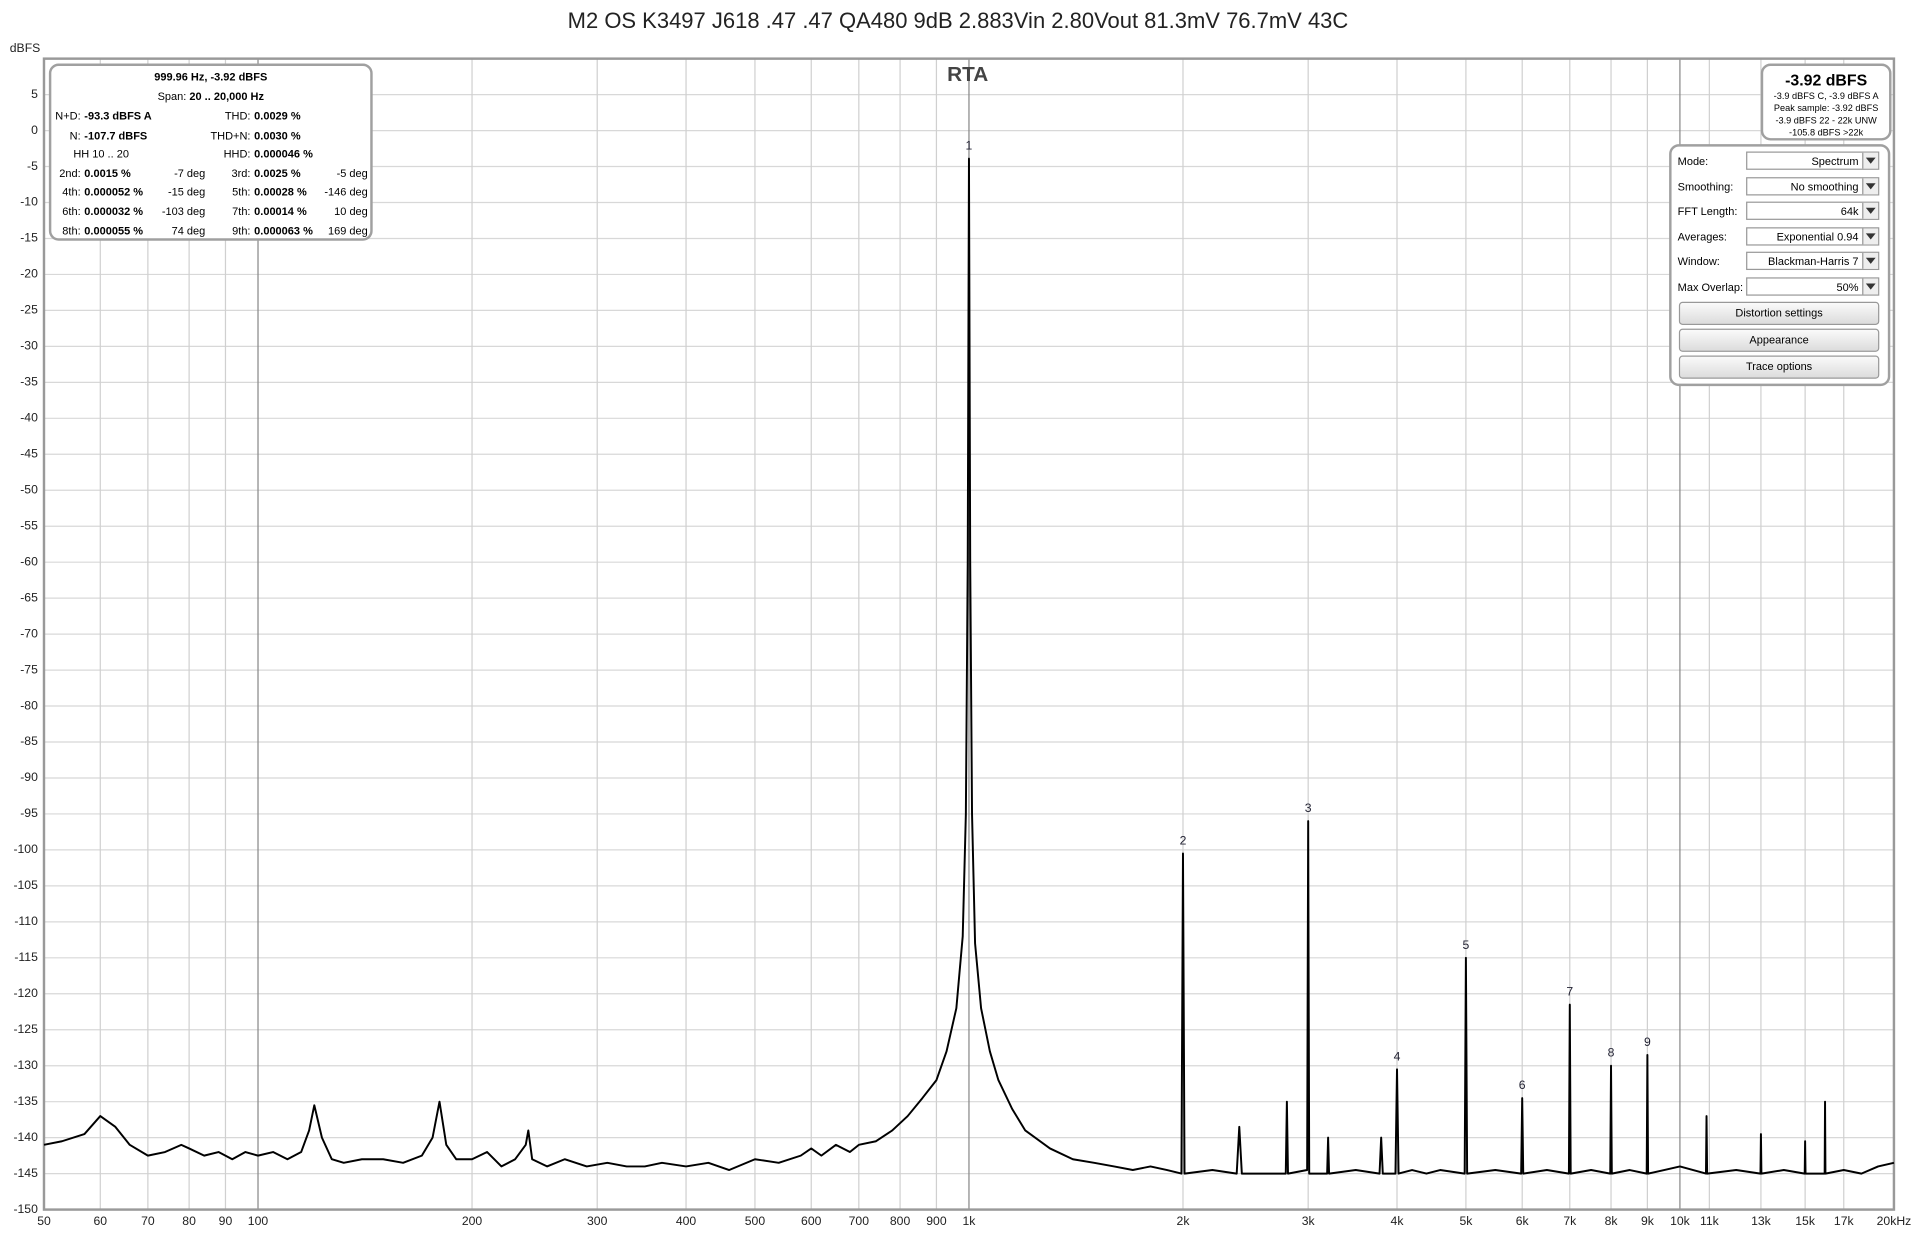 The height and width of the screenshot is (1240, 1916). What do you see at coordinates (29, 382) in the screenshot?
I see `y-tick-label: -35` at bounding box center [29, 382].